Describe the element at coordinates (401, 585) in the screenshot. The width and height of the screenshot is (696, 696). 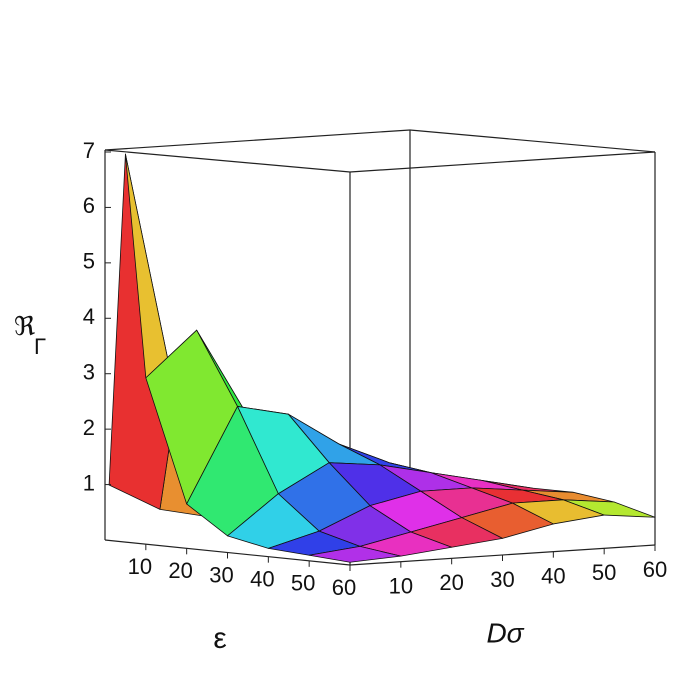
I see `y-tick-label: 10` at that location.